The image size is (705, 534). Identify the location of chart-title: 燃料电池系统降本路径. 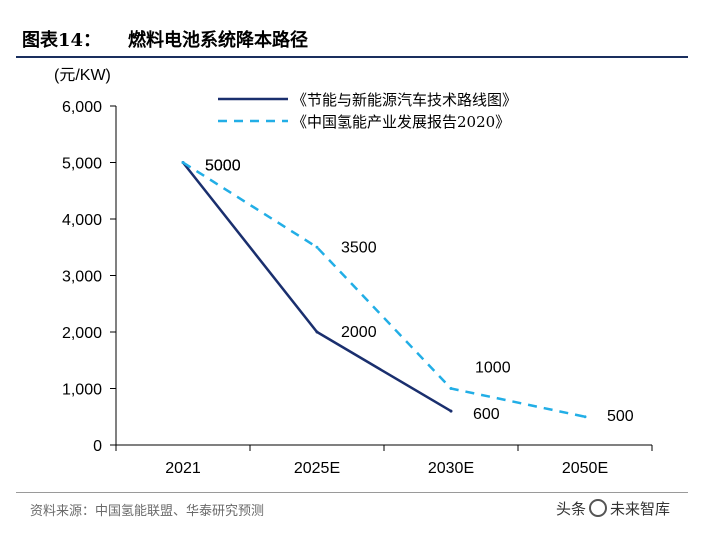
(218, 40).